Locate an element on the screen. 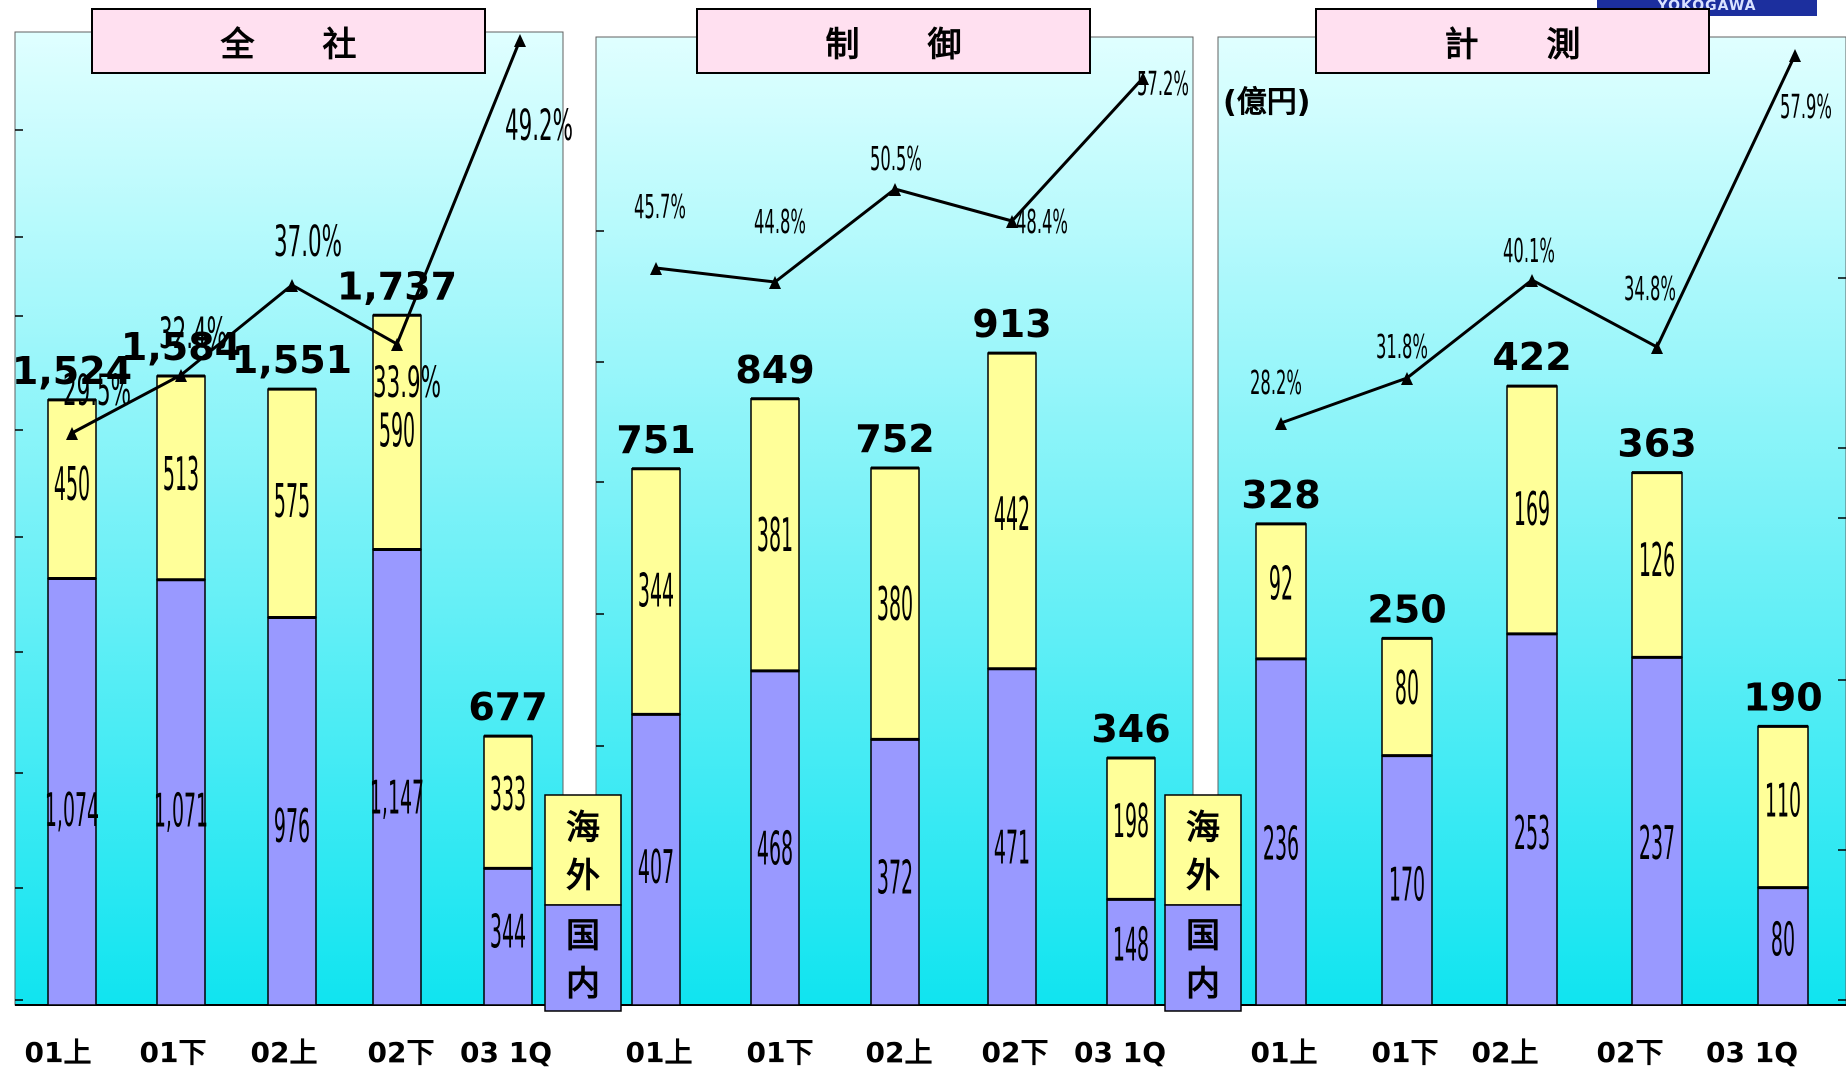 This screenshot has width=1846, height=1070. ratio-label: 57.9% is located at coordinates (1806, 108).